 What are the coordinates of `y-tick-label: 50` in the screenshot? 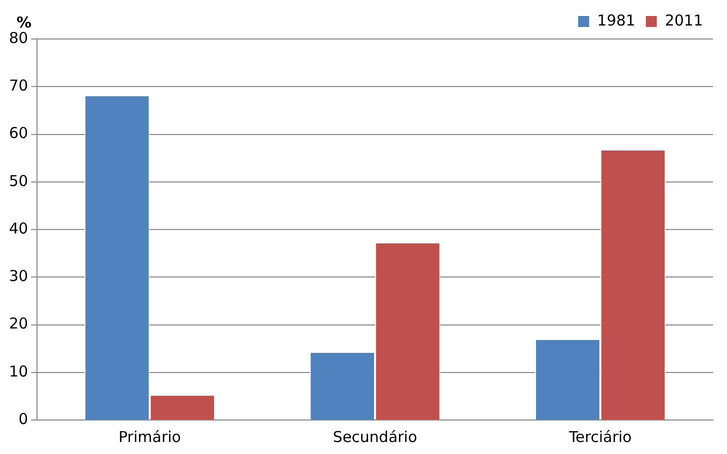 It's located at (18, 181).